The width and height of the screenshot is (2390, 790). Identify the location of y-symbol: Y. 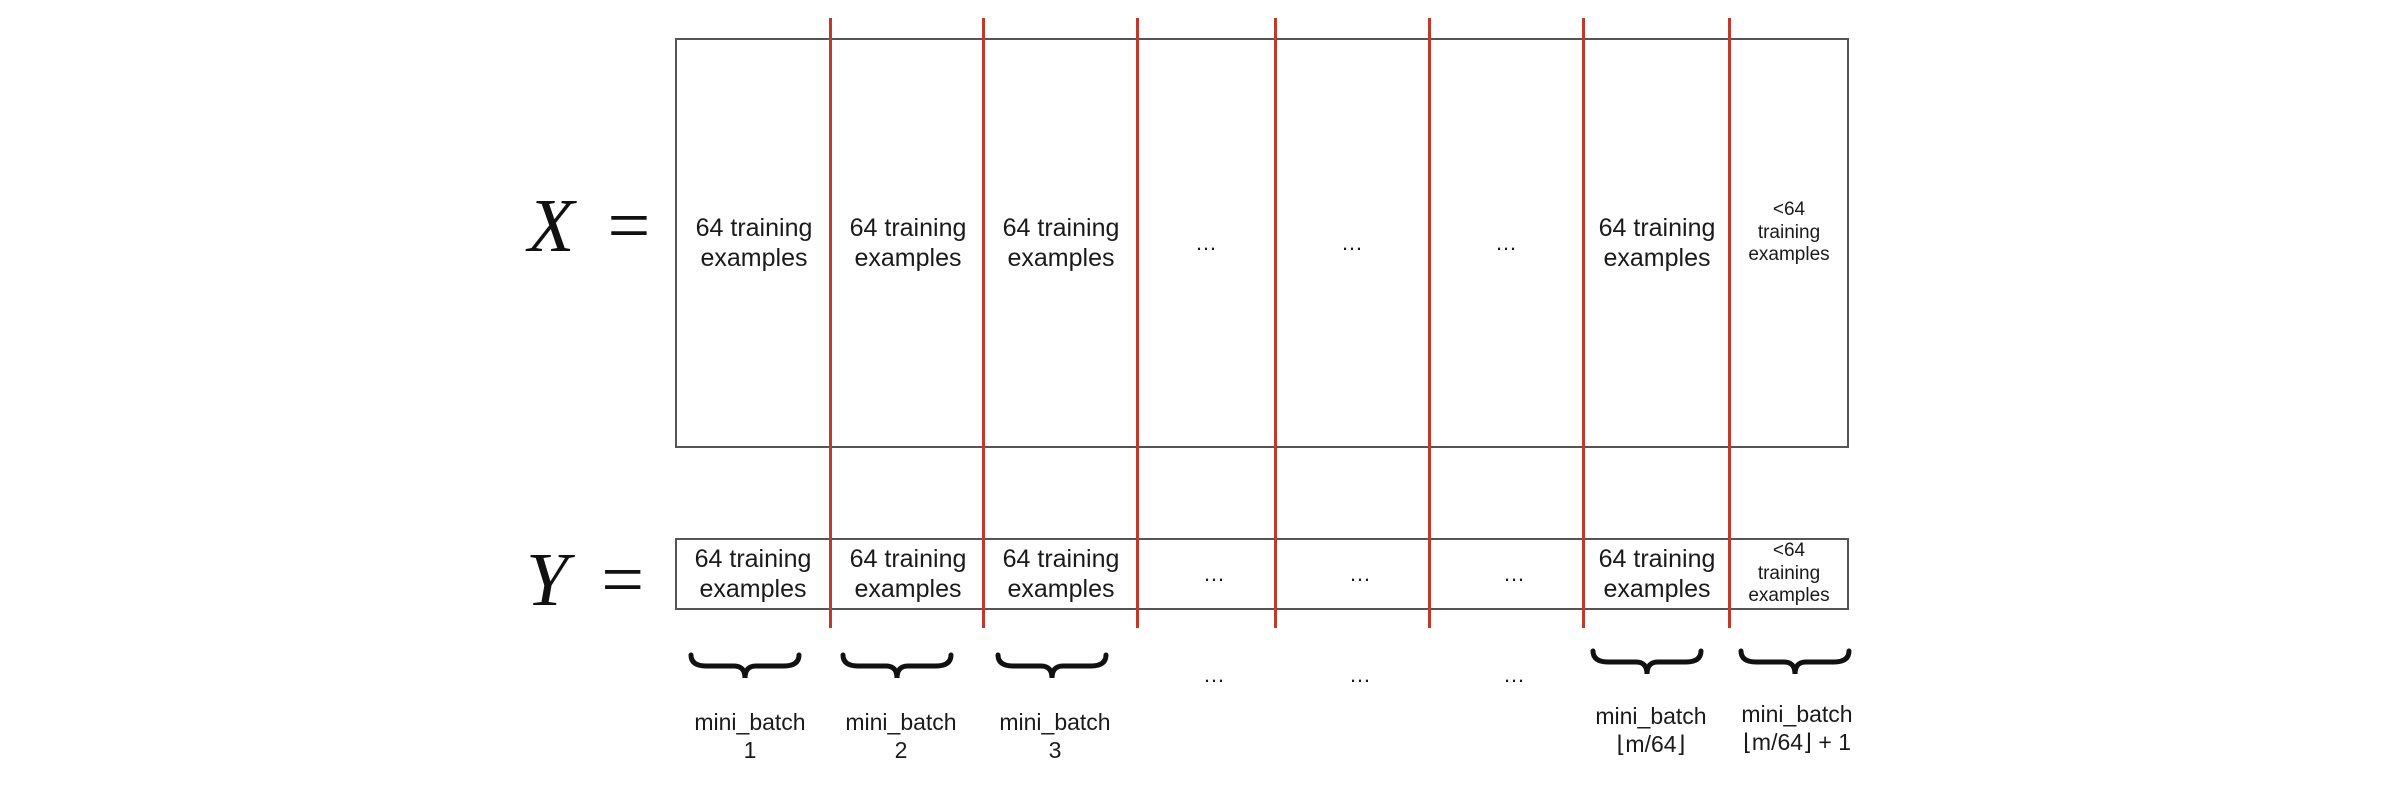
(547, 580).